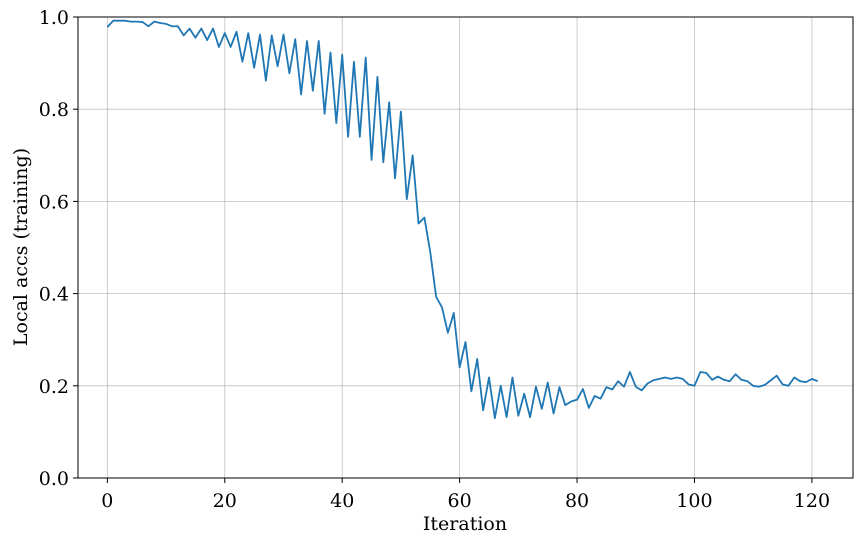 The width and height of the screenshot is (861, 545). Describe the element at coordinates (577, 501) in the screenshot. I see `x-tick-label: 80` at that location.